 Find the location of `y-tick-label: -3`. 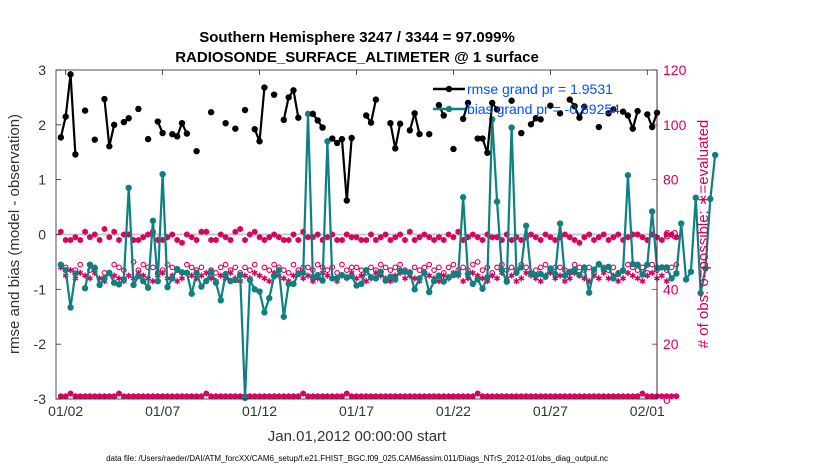

y-tick-label: -3 is located at coordinates (40, 399).